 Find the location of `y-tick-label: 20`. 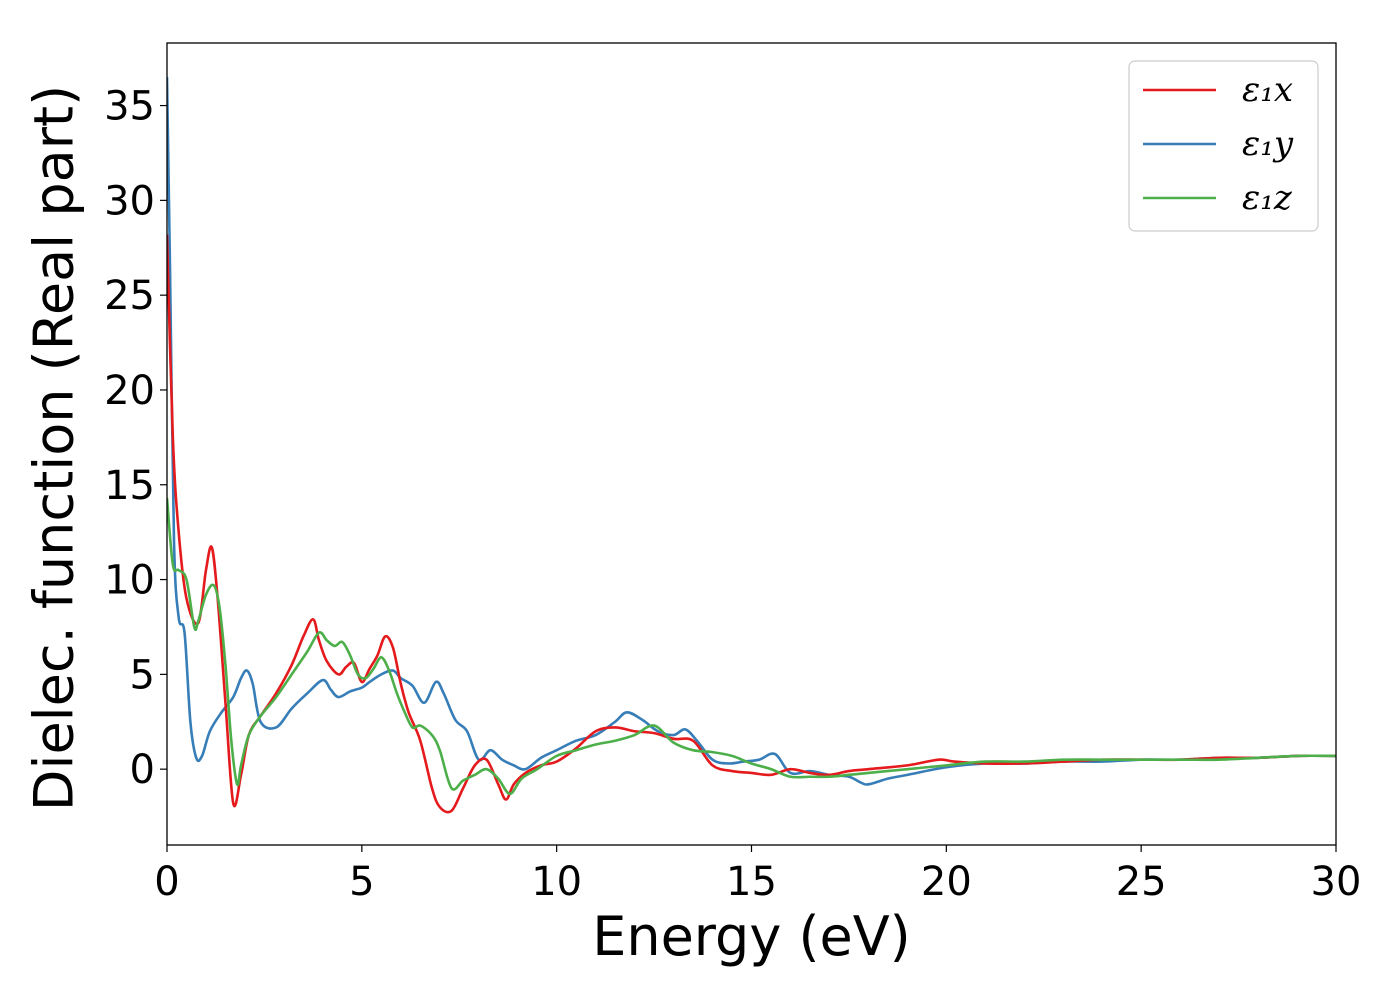

y-tick-label: 20 is located at coordinates (129, 391).